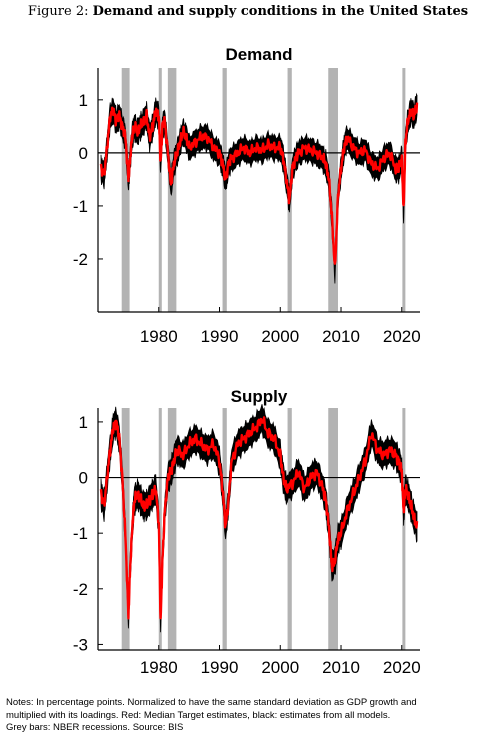 This screenshot has width=496, height=751. I want to click on y-tick-label: -3, so click(80, 644).